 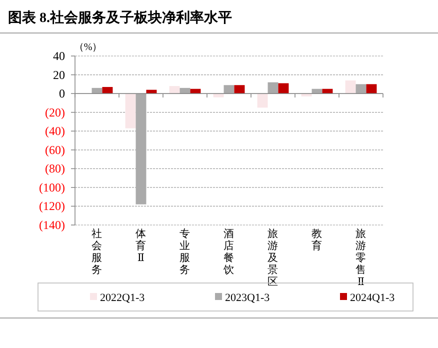 What do you see at coordinates (317, 240) in the screenshot?
I see `x-tick-label: 教育` at bounding box center [317, 240].